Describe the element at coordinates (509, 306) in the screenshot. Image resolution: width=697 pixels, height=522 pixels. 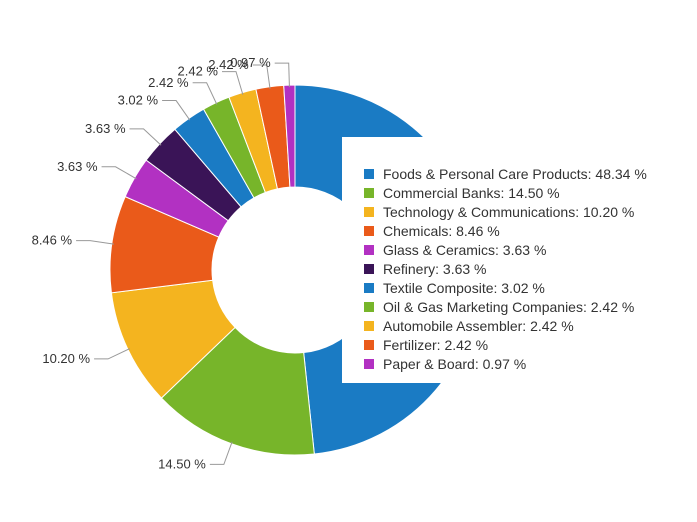
I see `legend-label: Oil & Gas Marketing Companies: 2.42 %` at that location.